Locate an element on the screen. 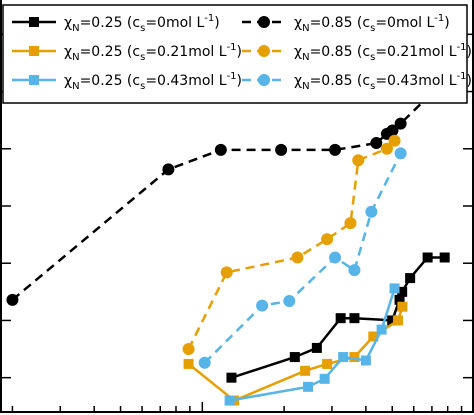 This screenshot has height=415, width=474. legend-entry-4: χN=0.85 (cs=0mol L-1) is located at coordinates (346, 23).